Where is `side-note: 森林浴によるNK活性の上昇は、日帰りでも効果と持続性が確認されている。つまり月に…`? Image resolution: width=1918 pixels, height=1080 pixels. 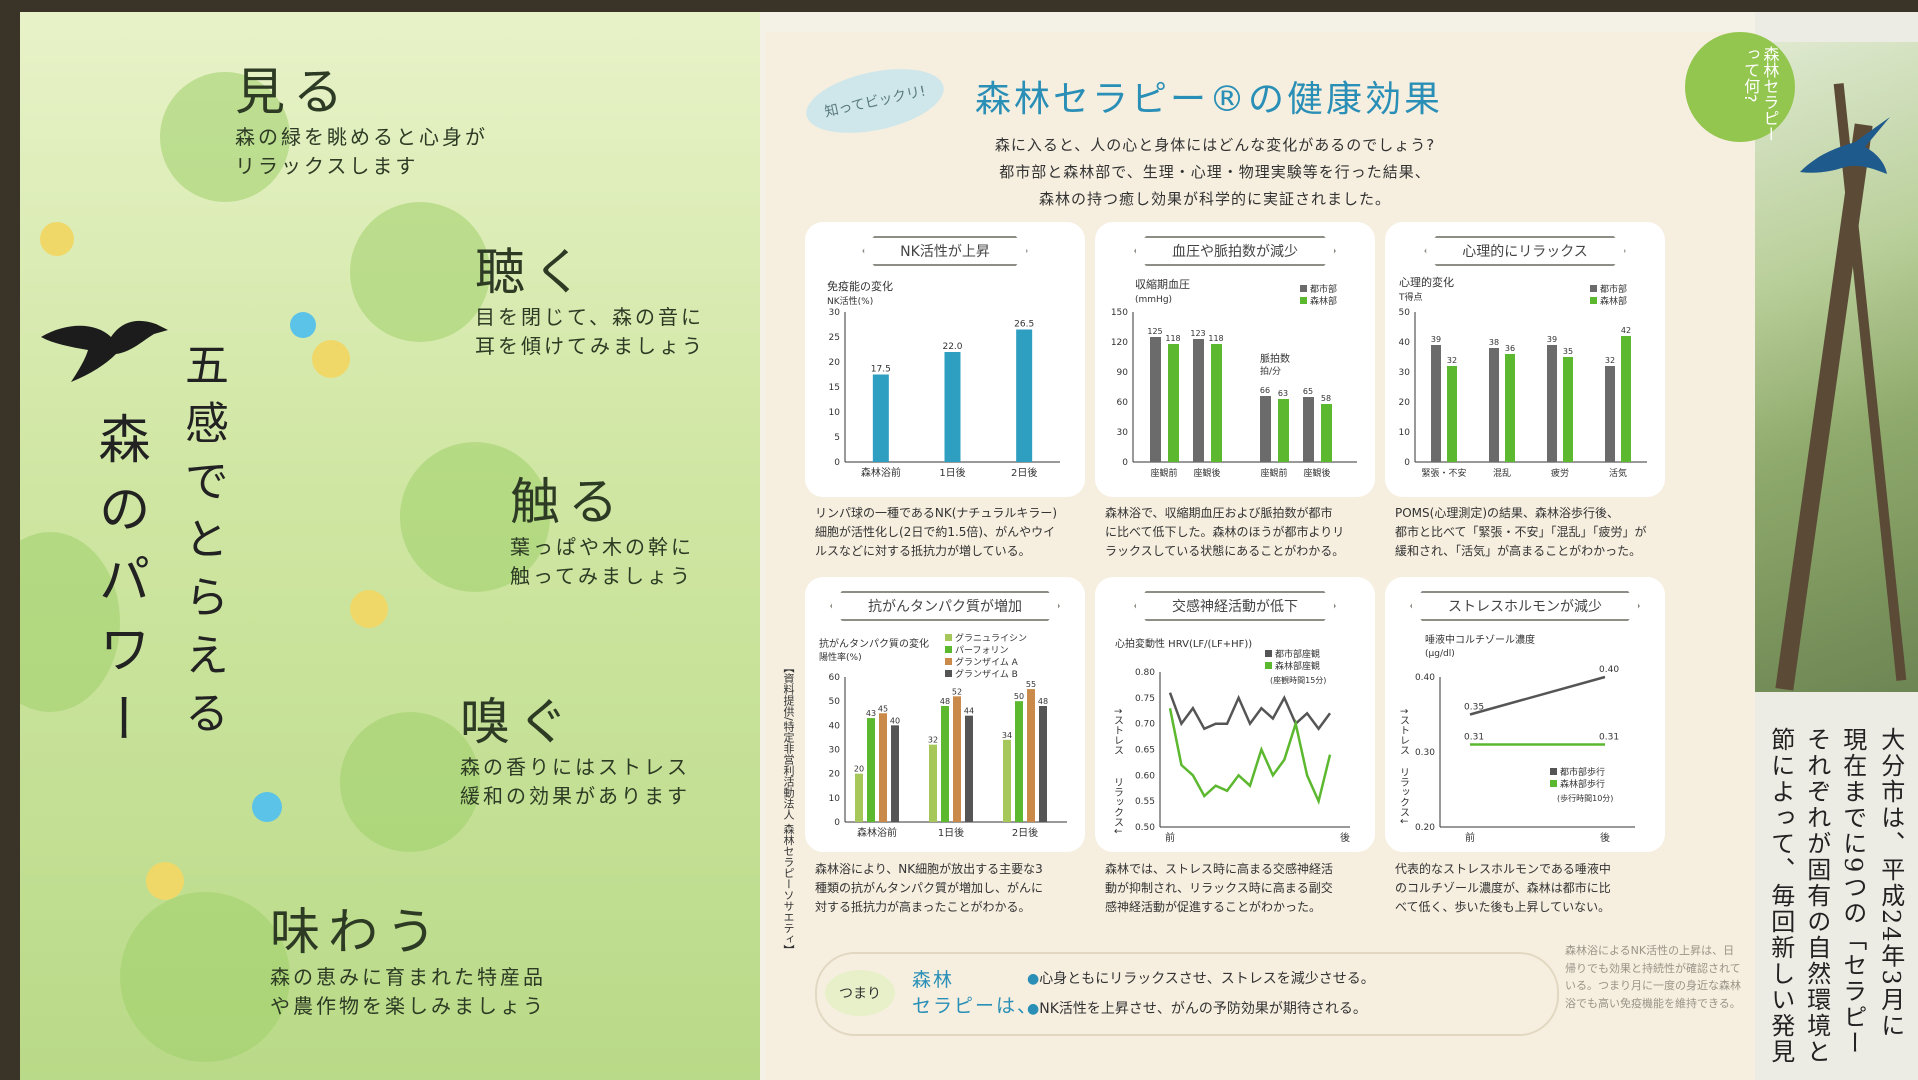
side-note: 森林浴によるNK活性の上昇は、日帰りでも効果と持続性が確認されている。つまり月に… is located at coordinates (1653, 977).